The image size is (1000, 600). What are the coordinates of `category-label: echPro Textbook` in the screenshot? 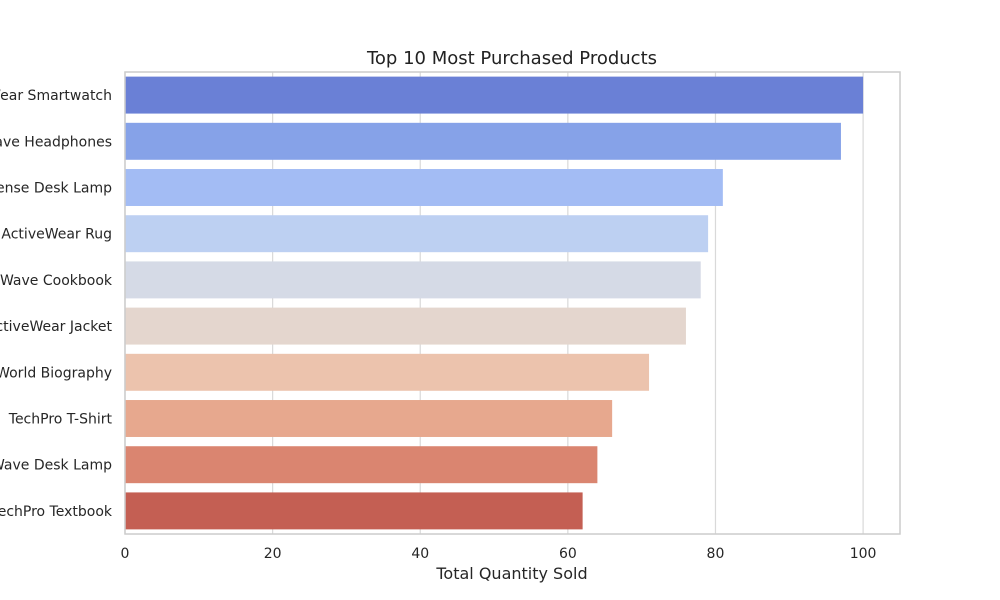 It's located at (56, 512).